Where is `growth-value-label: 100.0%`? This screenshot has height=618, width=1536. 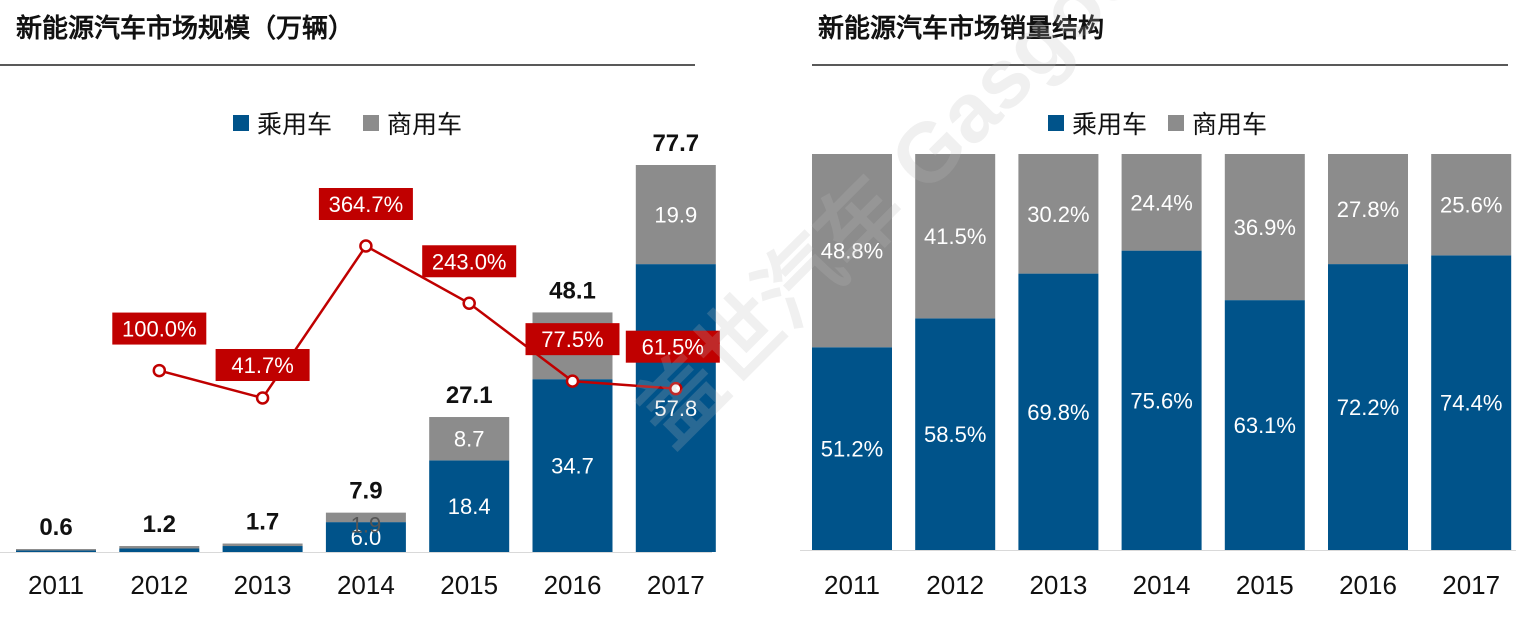 growth-value-label: 100.0% is located at coordinates (159, 329).